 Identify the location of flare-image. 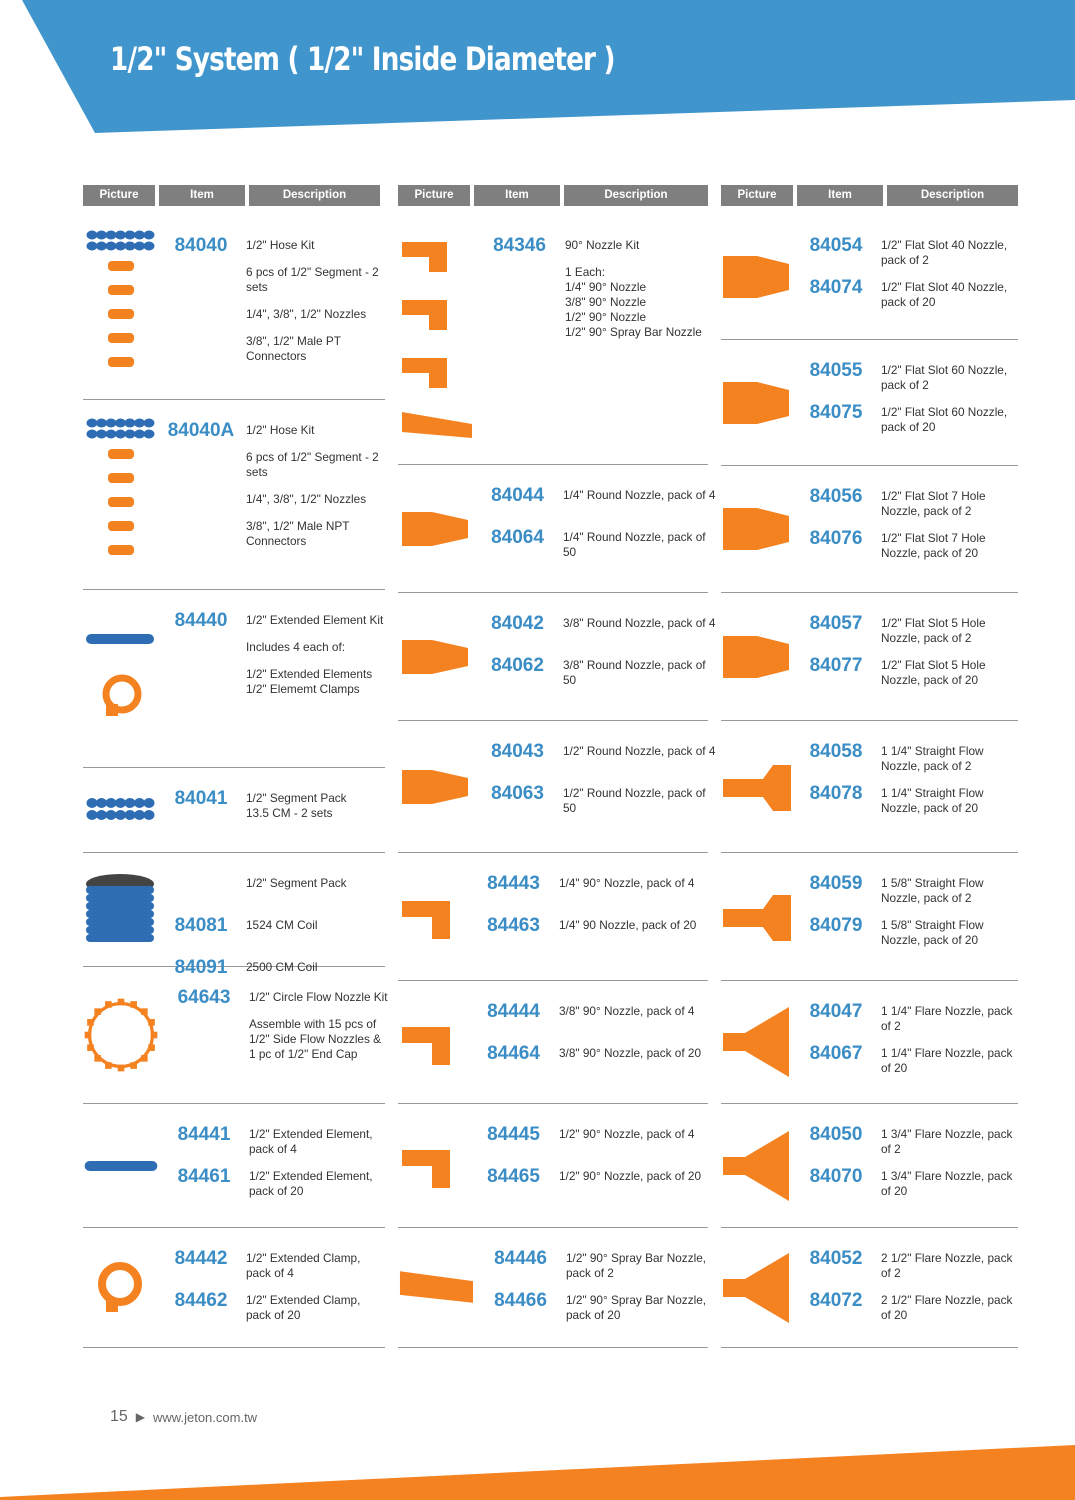
(756, 1287).